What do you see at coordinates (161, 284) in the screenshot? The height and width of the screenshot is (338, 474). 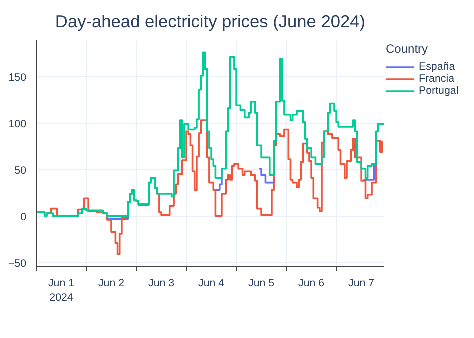 I see `x-tick-label: Jun 3` at bounding box center [161, 284].